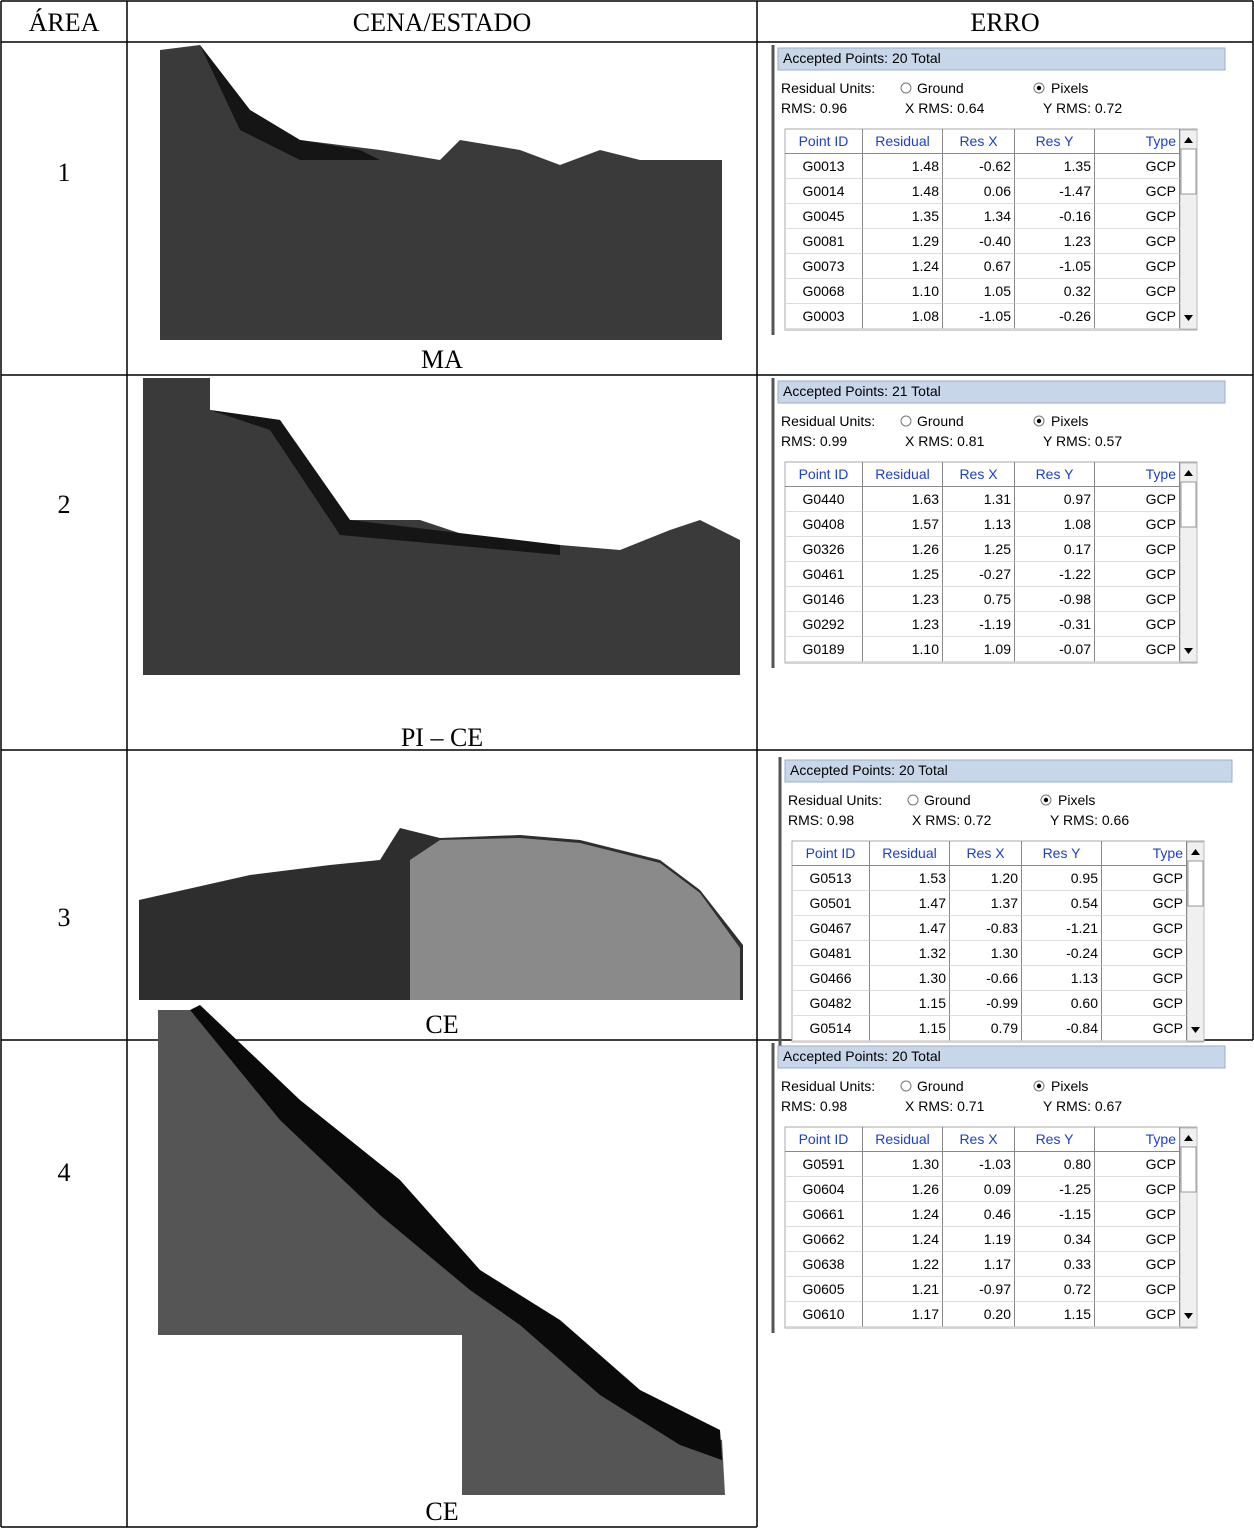 Image resolution: width=1254 pixels, height=1528 pixels. What do you see at coordinates (979, 291) in the screenshot?
I see `grid-cell: 1.05` at bounding box center [979, 291].